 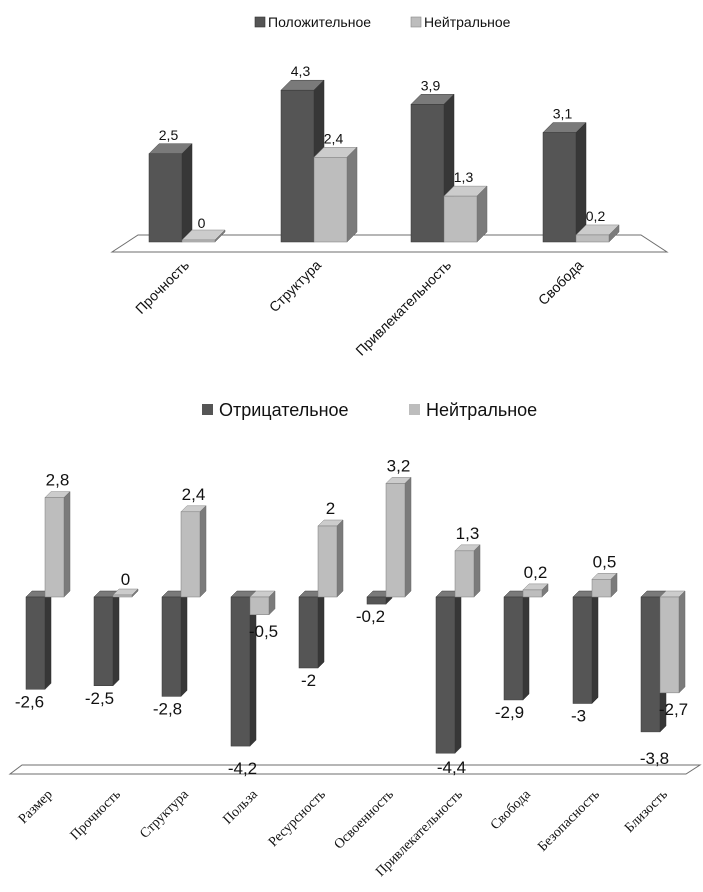 What do you see at coordinates (263, 631) in the screenshot?
I see `chart-2-data-label-1-3: -0,5` at bounding box center [263, 631].